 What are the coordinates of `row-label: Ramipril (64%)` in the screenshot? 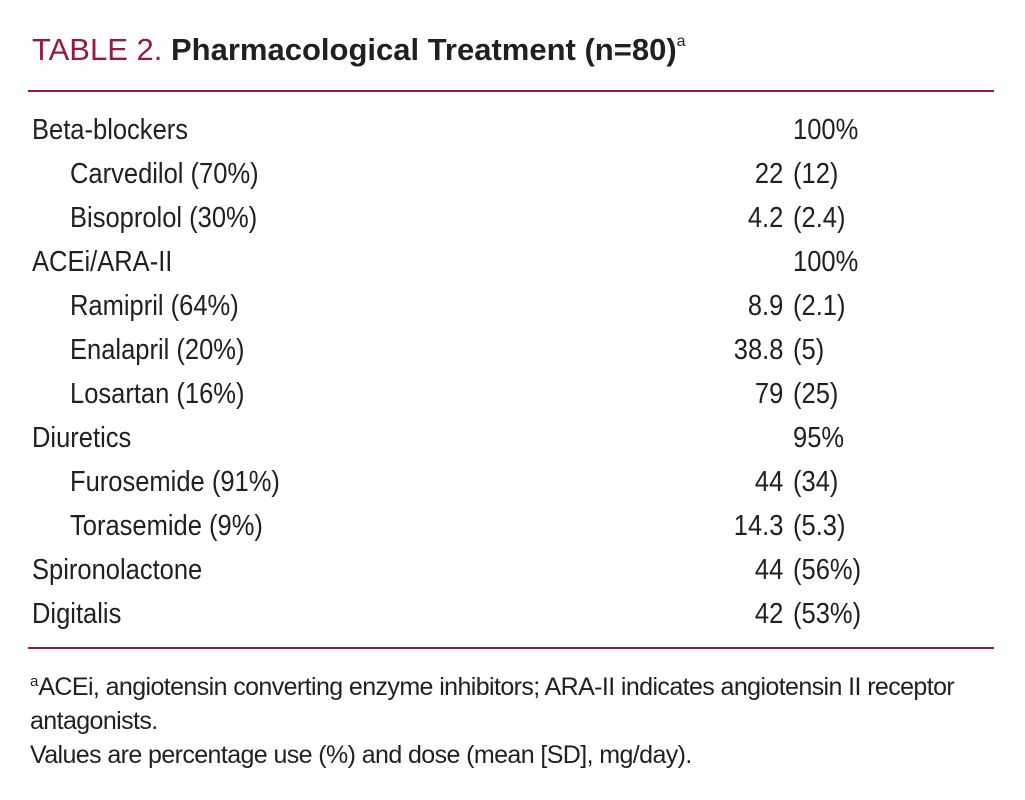 It's located at (154, 306).